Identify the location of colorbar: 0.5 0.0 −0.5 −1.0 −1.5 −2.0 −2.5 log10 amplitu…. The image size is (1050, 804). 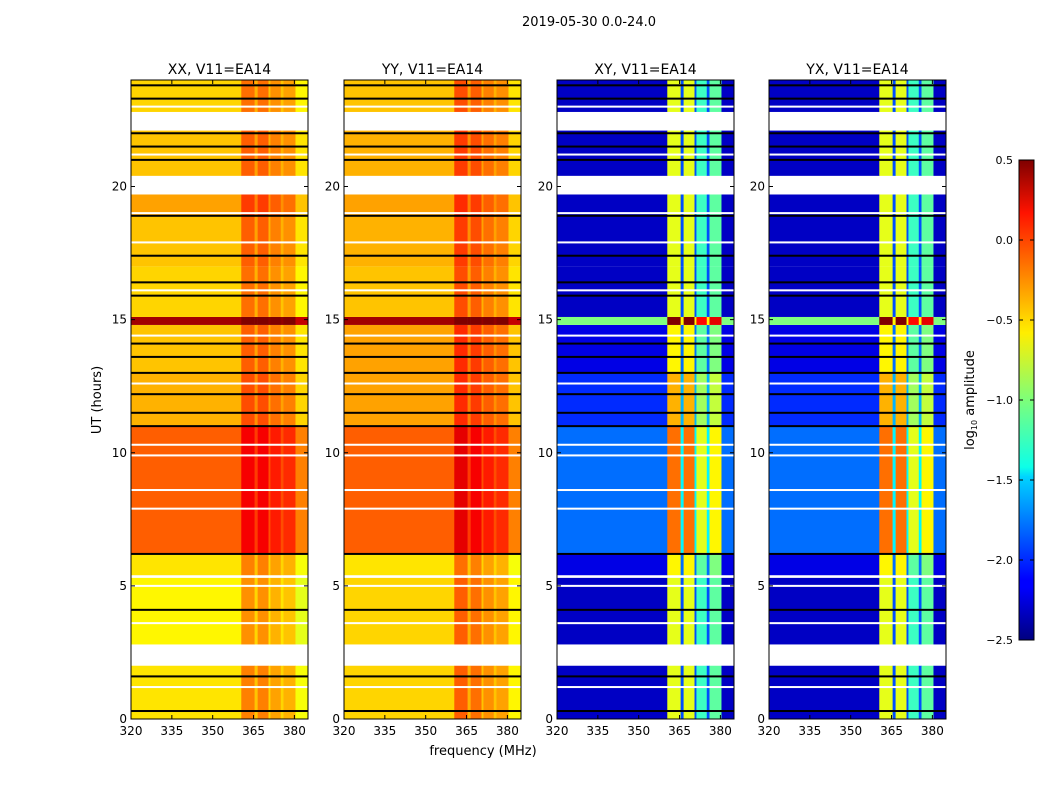
(999, 400).